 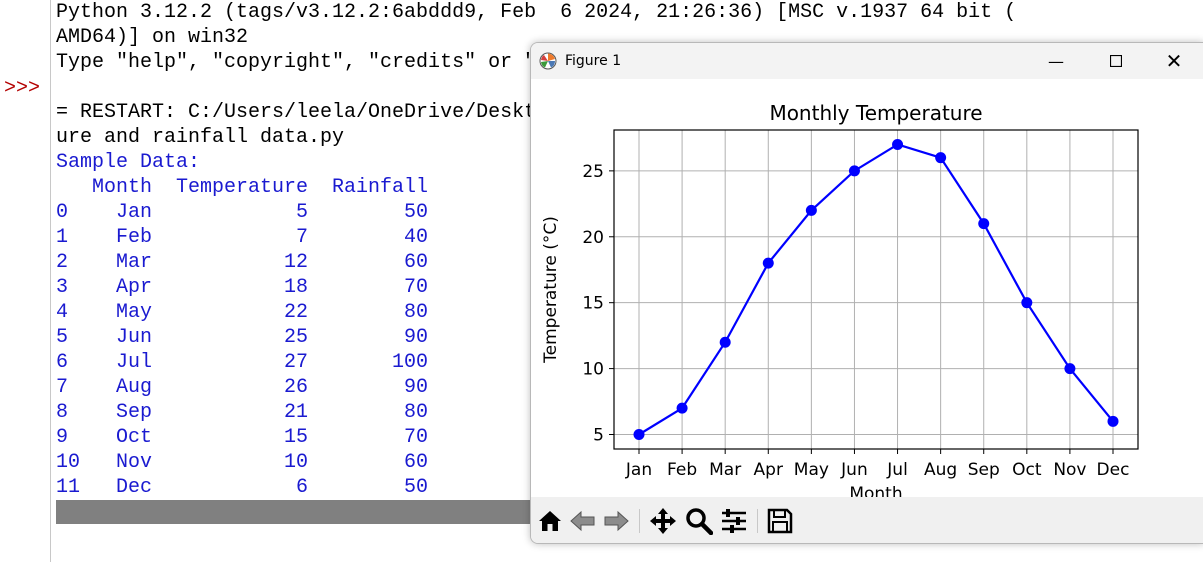 I want to click on minimize-button: —, so click(x=1056, y=61).